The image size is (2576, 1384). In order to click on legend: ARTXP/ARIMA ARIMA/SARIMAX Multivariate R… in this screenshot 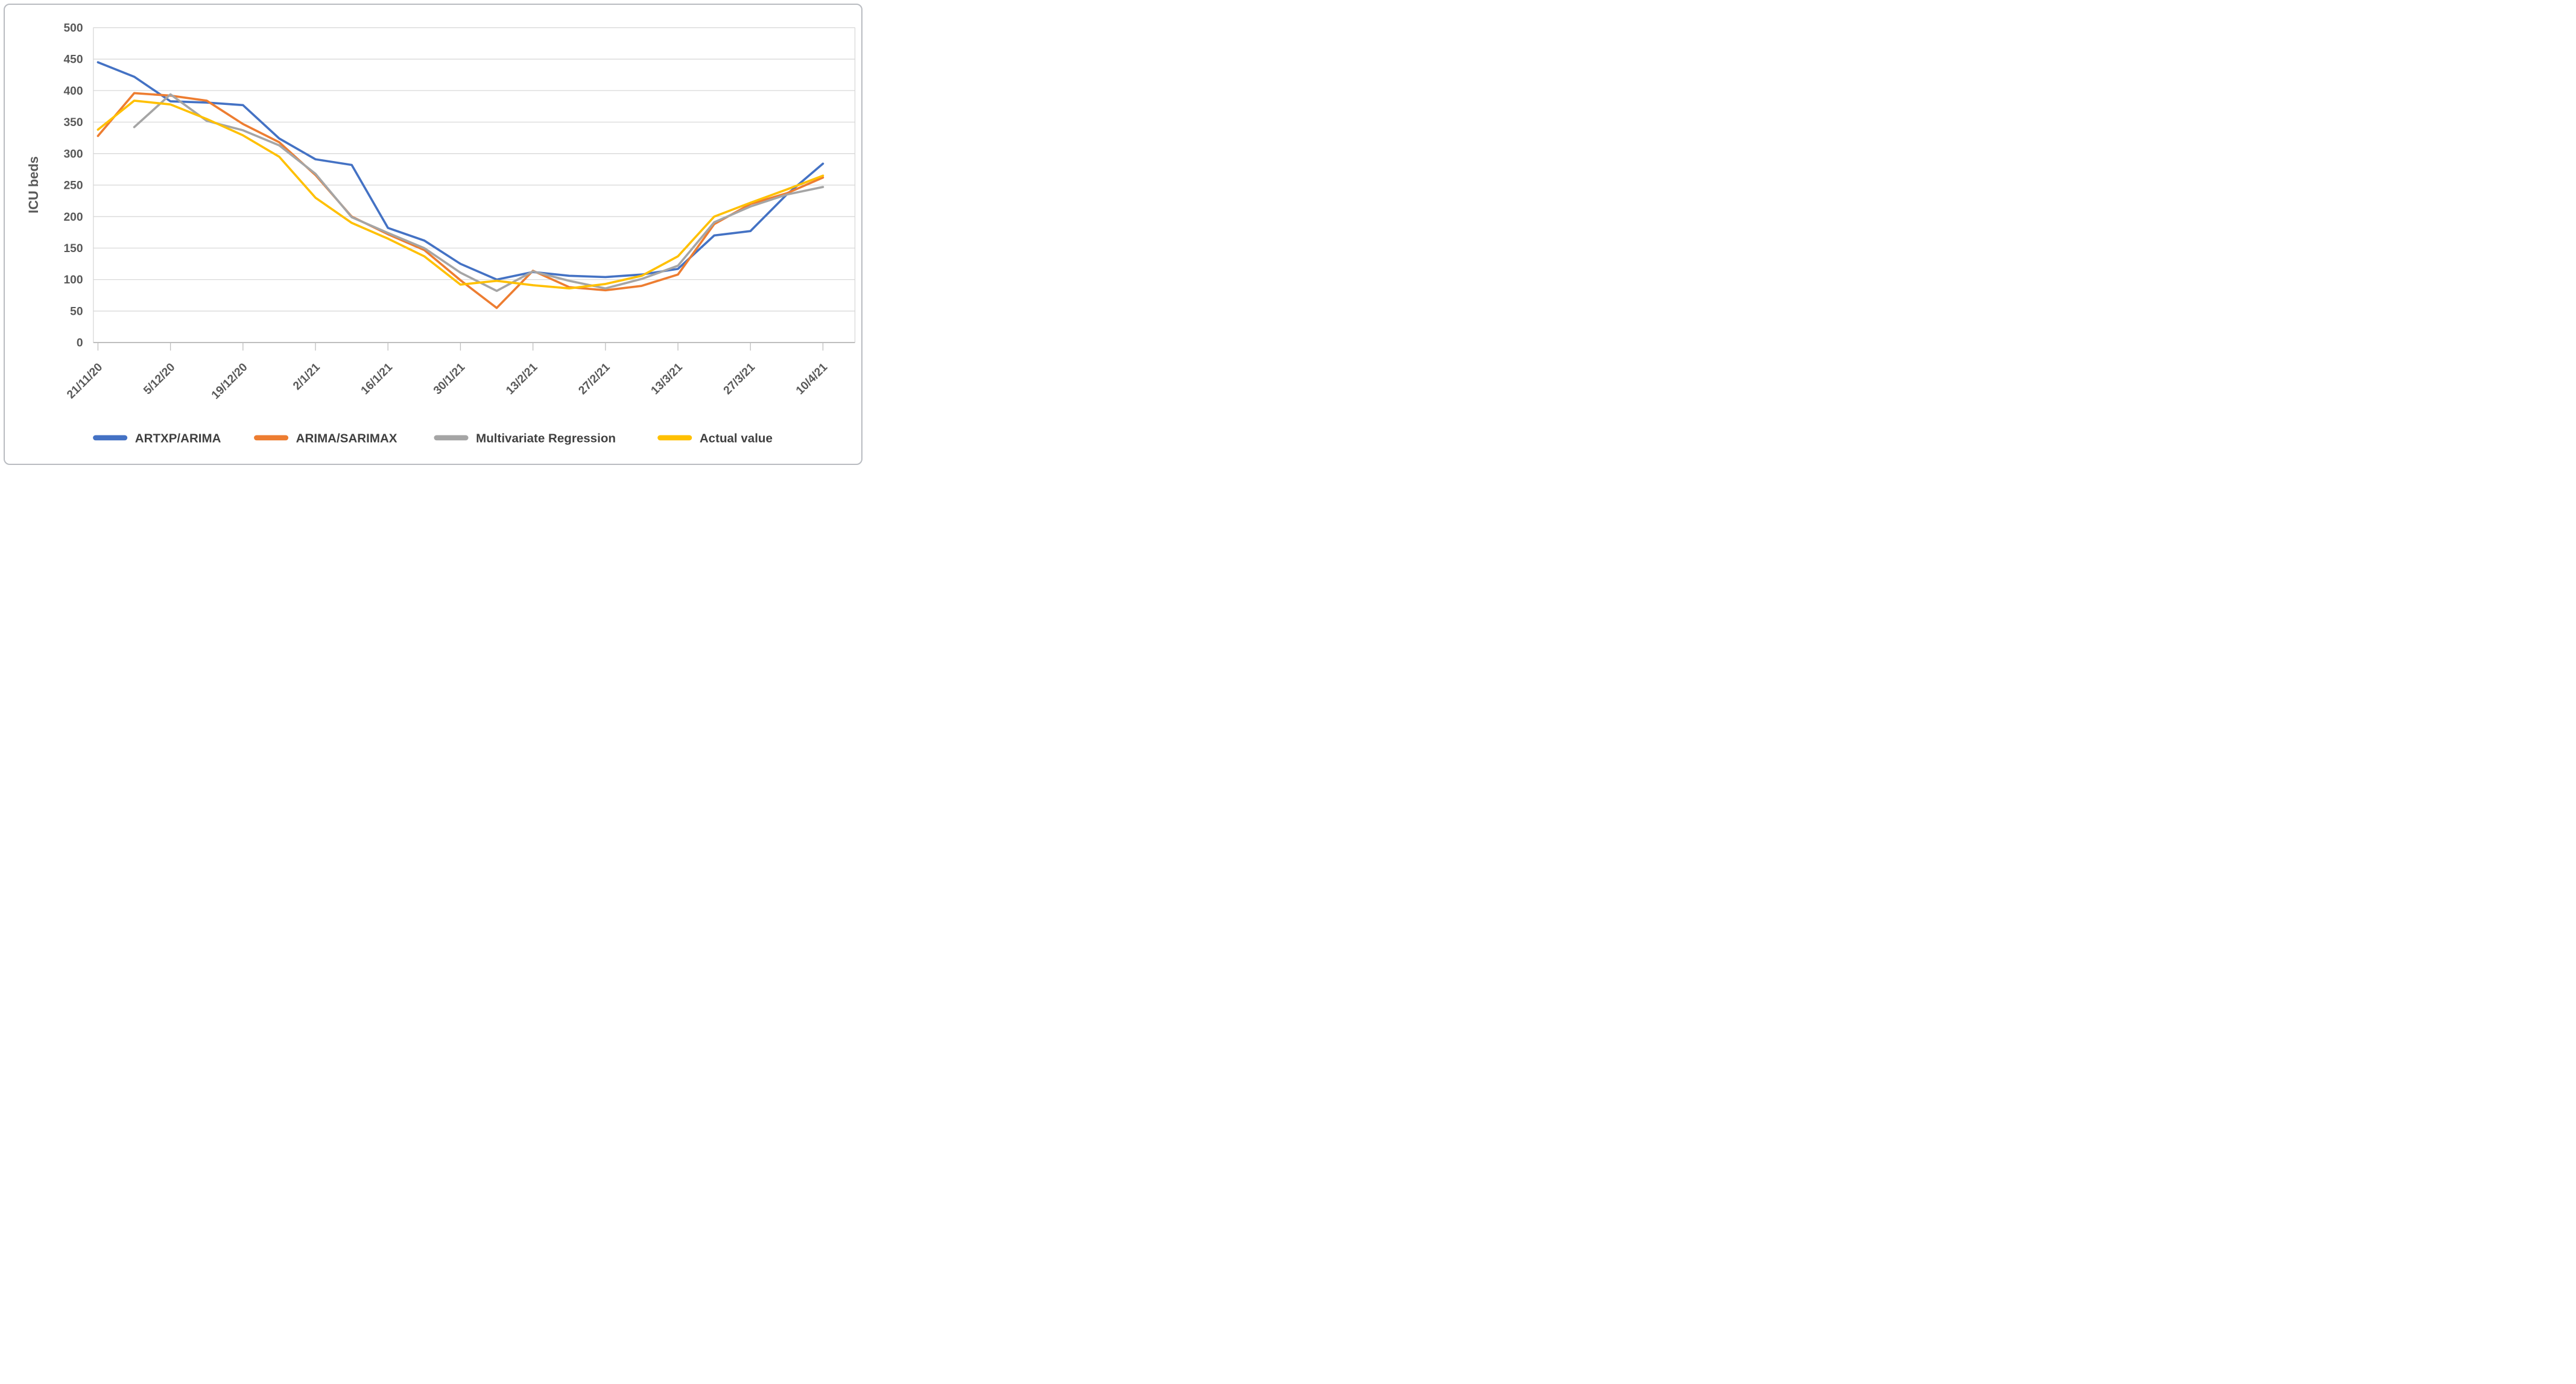, I will do `click(433, 439)`.